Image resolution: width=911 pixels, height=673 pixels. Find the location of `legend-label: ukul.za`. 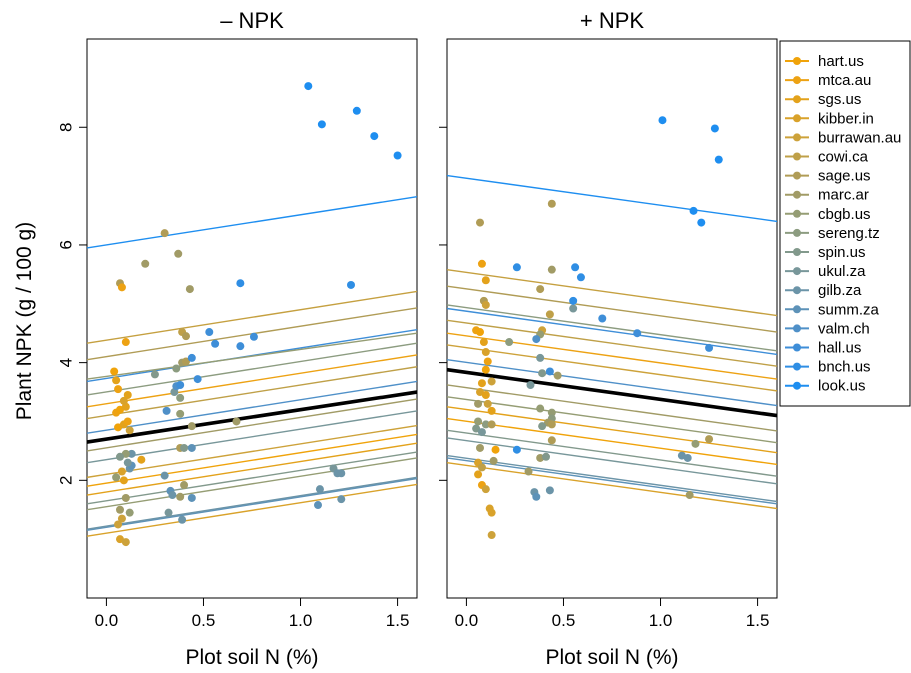

legend-label: ukul.za is located at coordinates (842, 271).